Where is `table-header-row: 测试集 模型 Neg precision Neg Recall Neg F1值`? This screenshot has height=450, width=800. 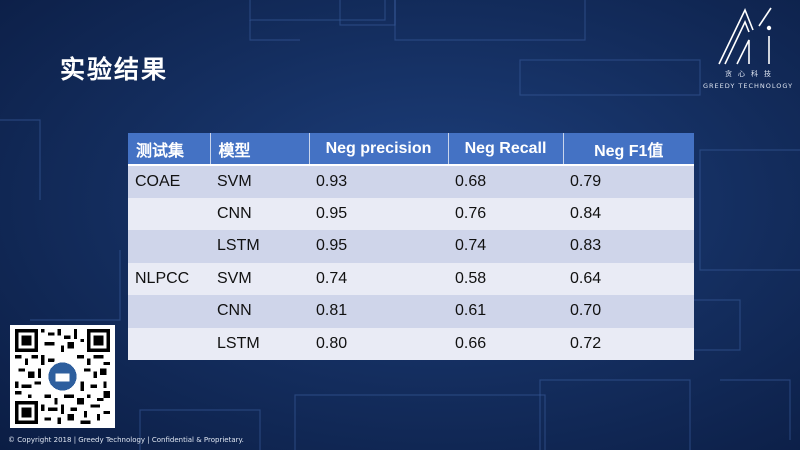 table-header-row: 测试集 模型 Neg precision Neg Recall Neg F1值 is located at coordinates (411, 149).